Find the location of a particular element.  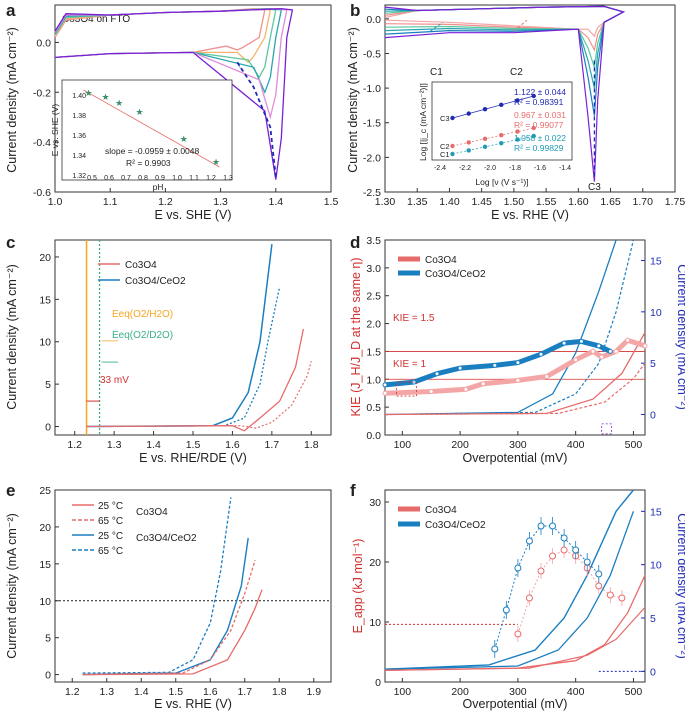

panel-c-ytick-label: 15 is located at coordinates (45, 300).